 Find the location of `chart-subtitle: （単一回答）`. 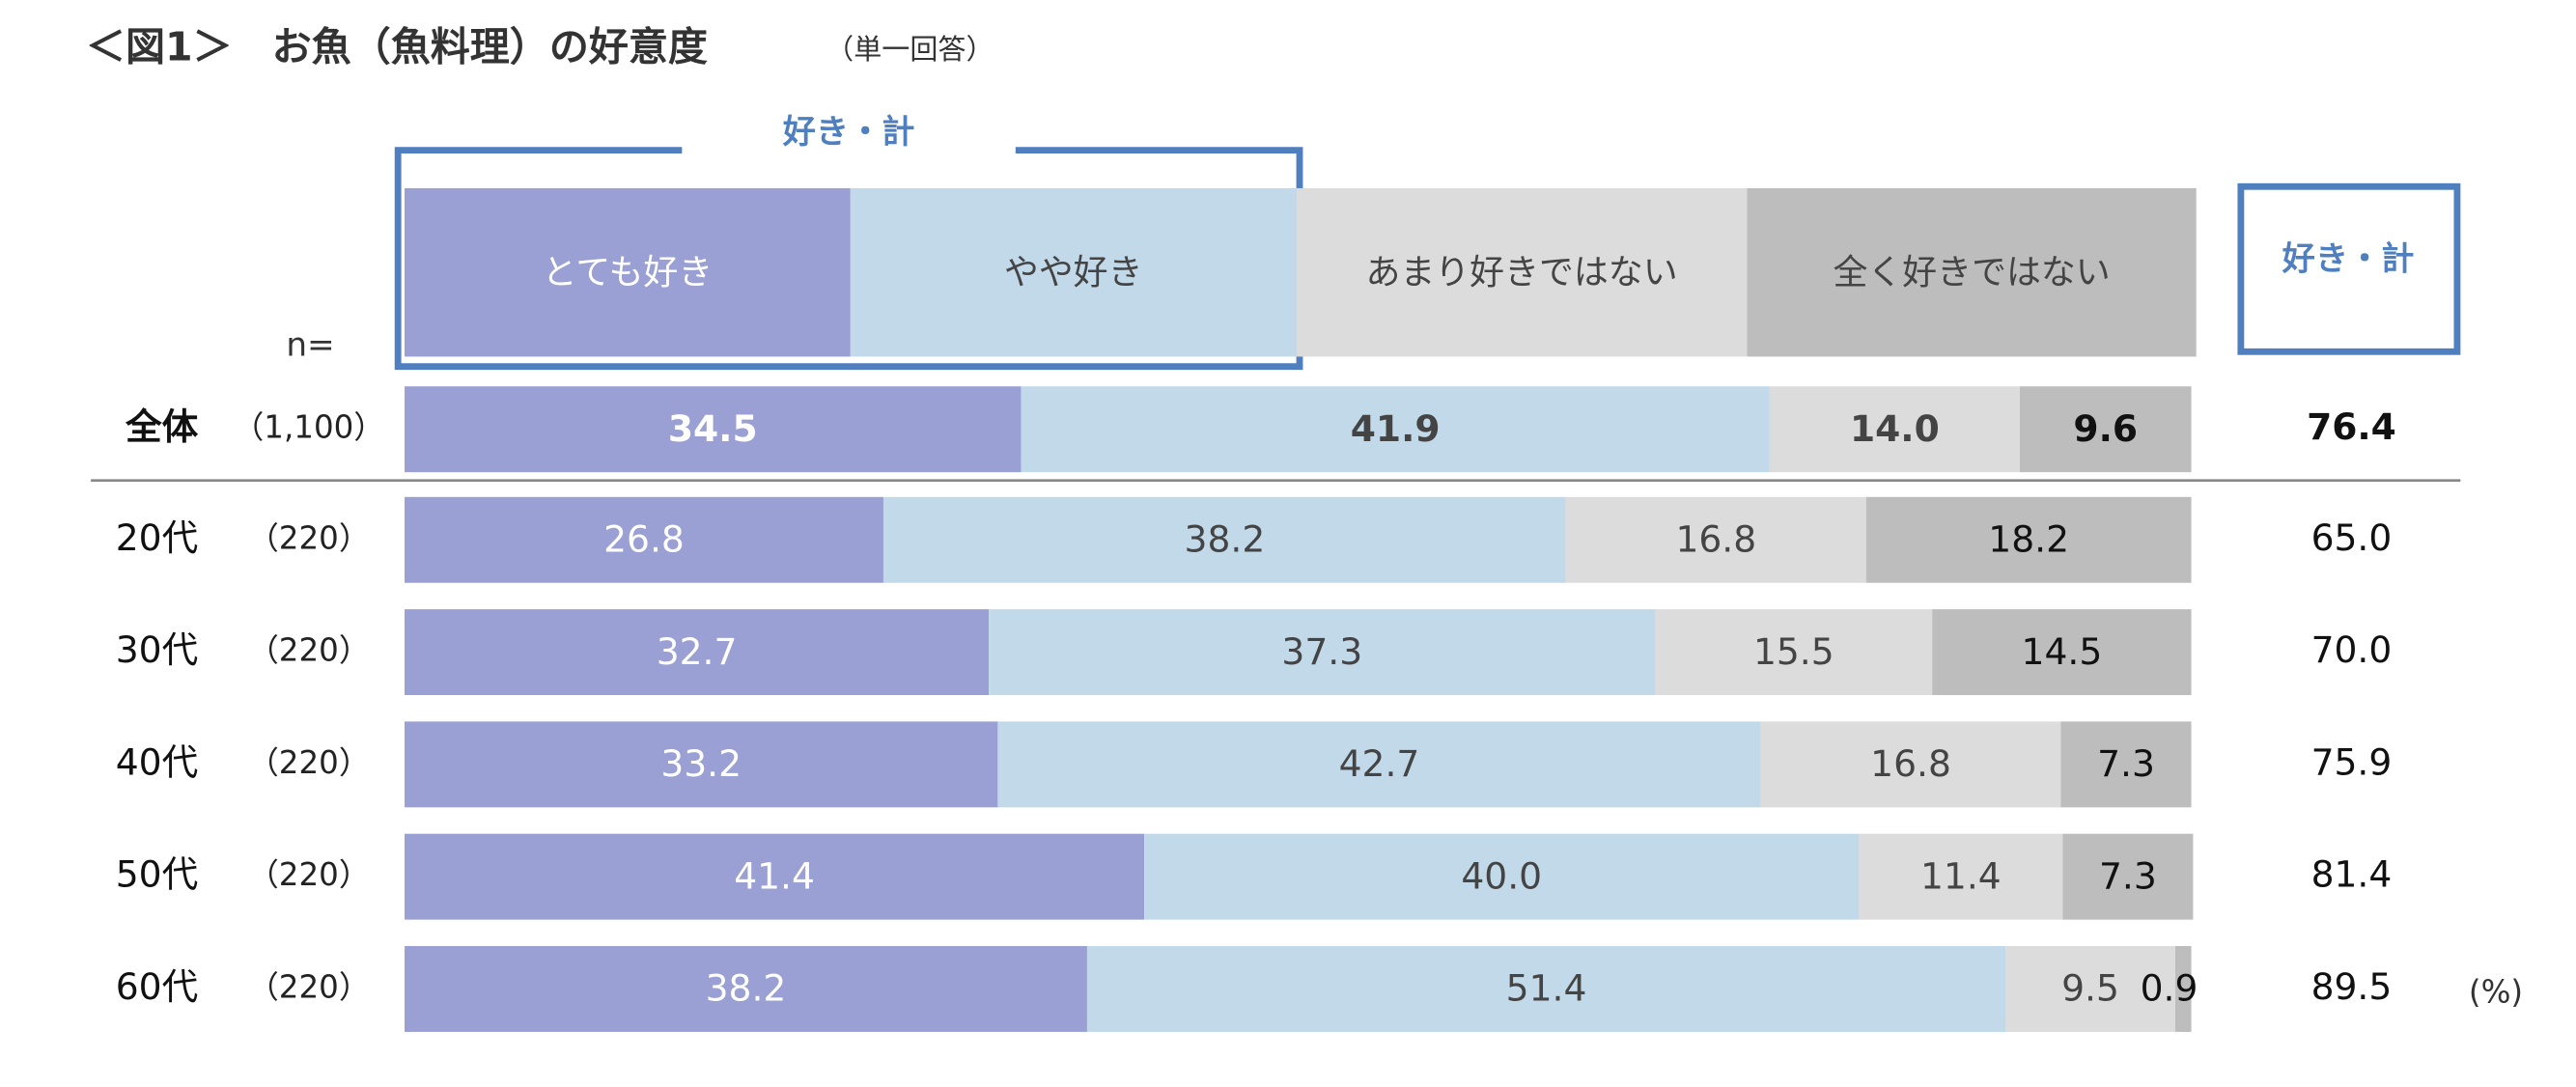

chart-subtitle: （単一回答） is located at coordinates (910, 50).